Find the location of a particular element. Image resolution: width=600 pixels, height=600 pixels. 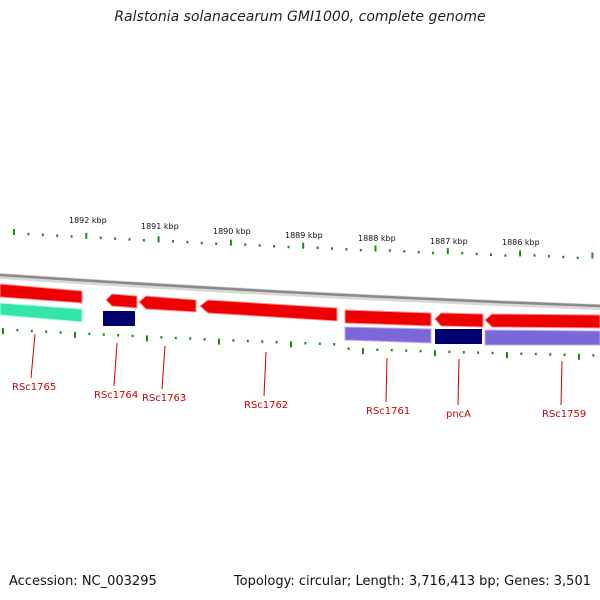

leader-line-rsc1765 is located at coordinates (33, 356).